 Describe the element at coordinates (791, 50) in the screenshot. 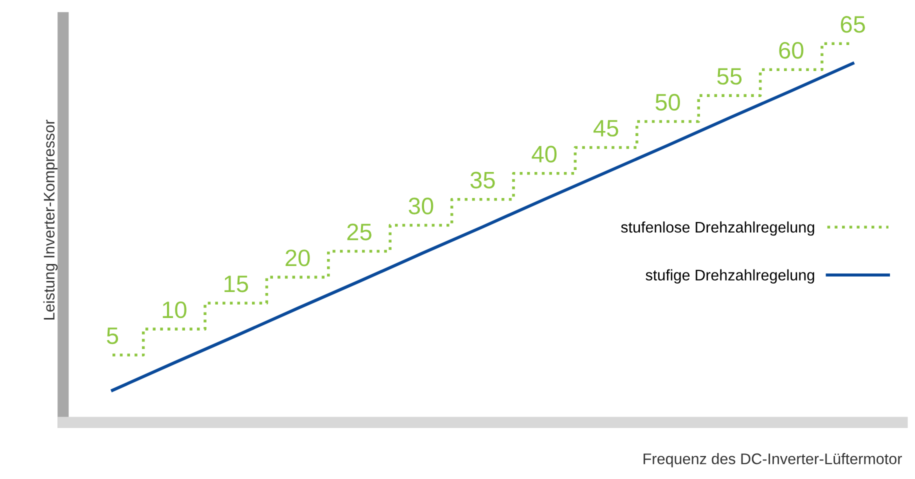

I see `data-label: 60` at that location.